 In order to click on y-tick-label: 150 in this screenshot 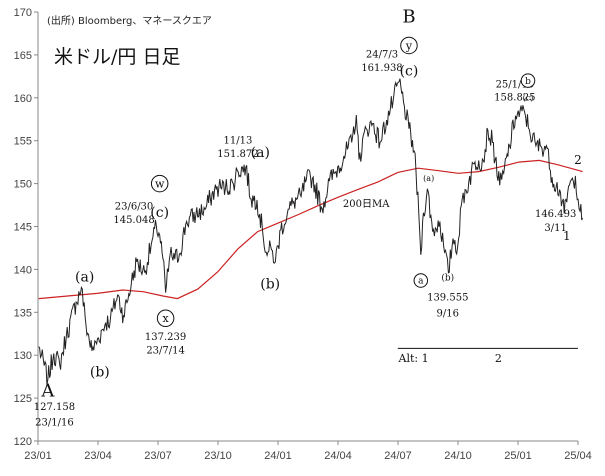, I will do `click(23, 185)`.